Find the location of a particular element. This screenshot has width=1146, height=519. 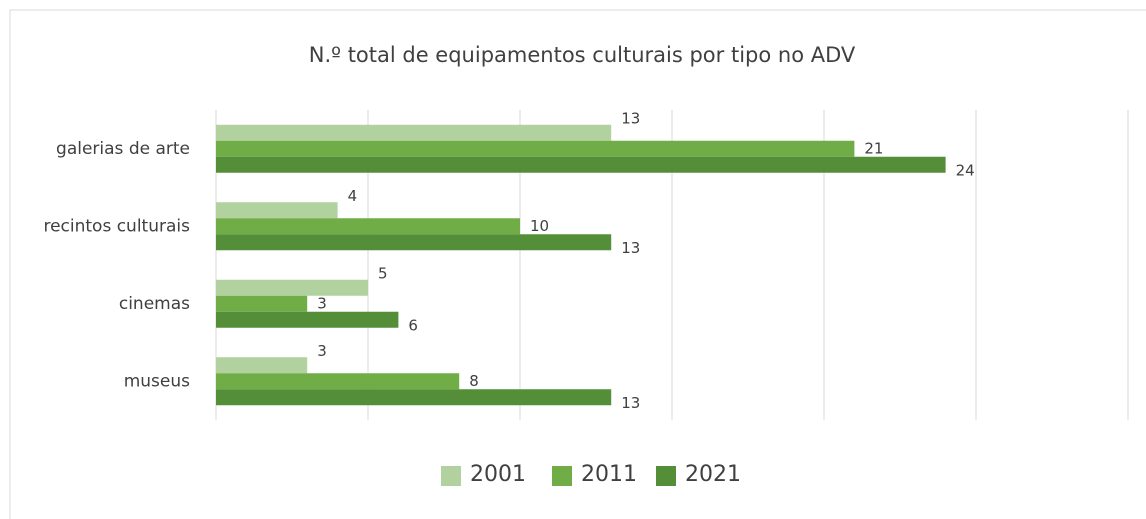

legend-label: 2001 is located at coordinates (498, 474).